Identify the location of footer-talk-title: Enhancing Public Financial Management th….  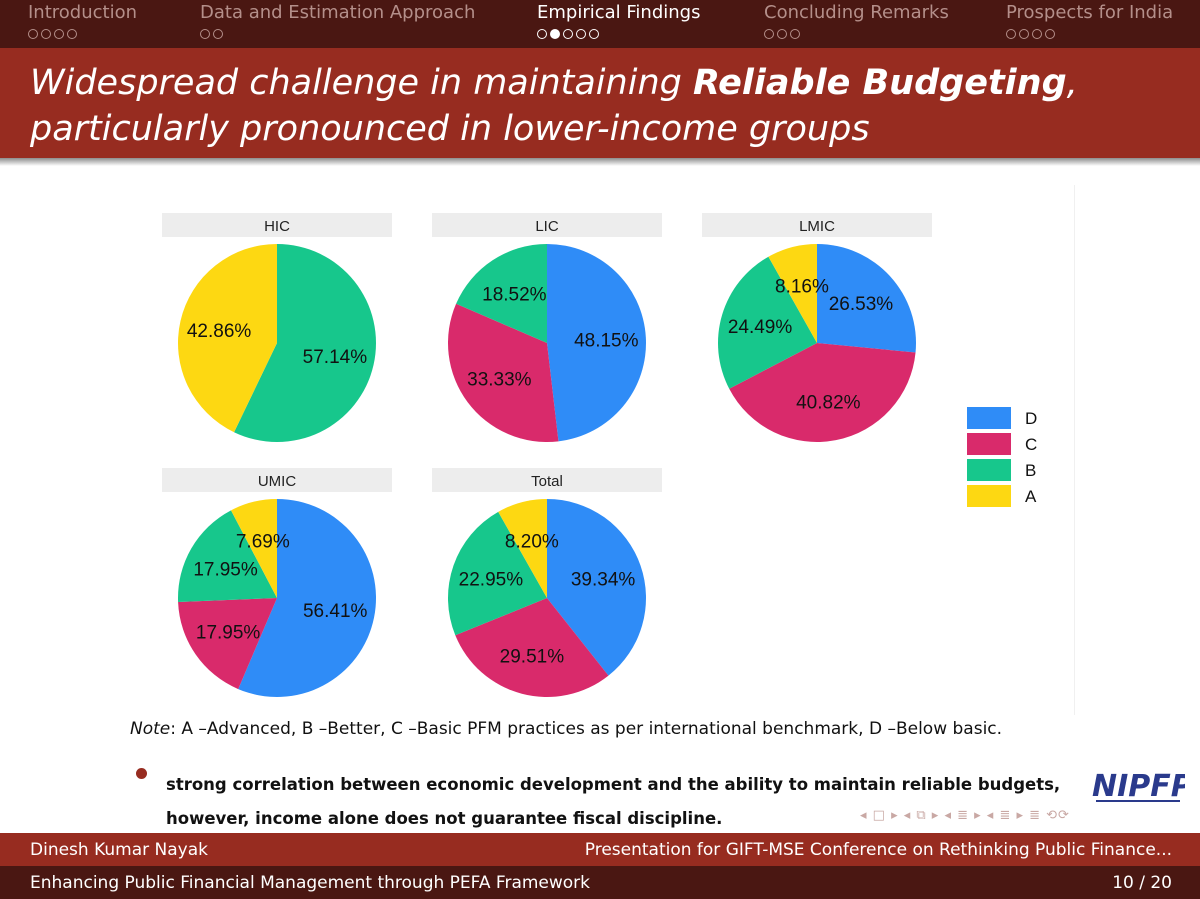
(310, 883).